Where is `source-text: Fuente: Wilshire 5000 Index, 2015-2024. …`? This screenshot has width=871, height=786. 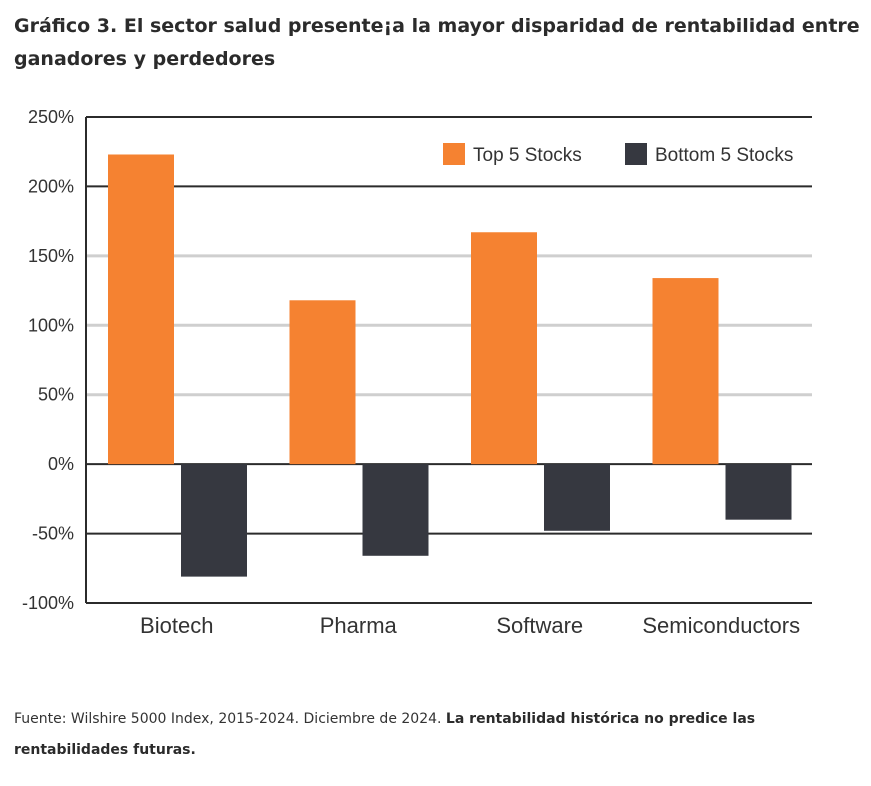 source-text: Fuente: Wilshire 5000 Index, 2015-2024. … is located at coordinates (228, 719).